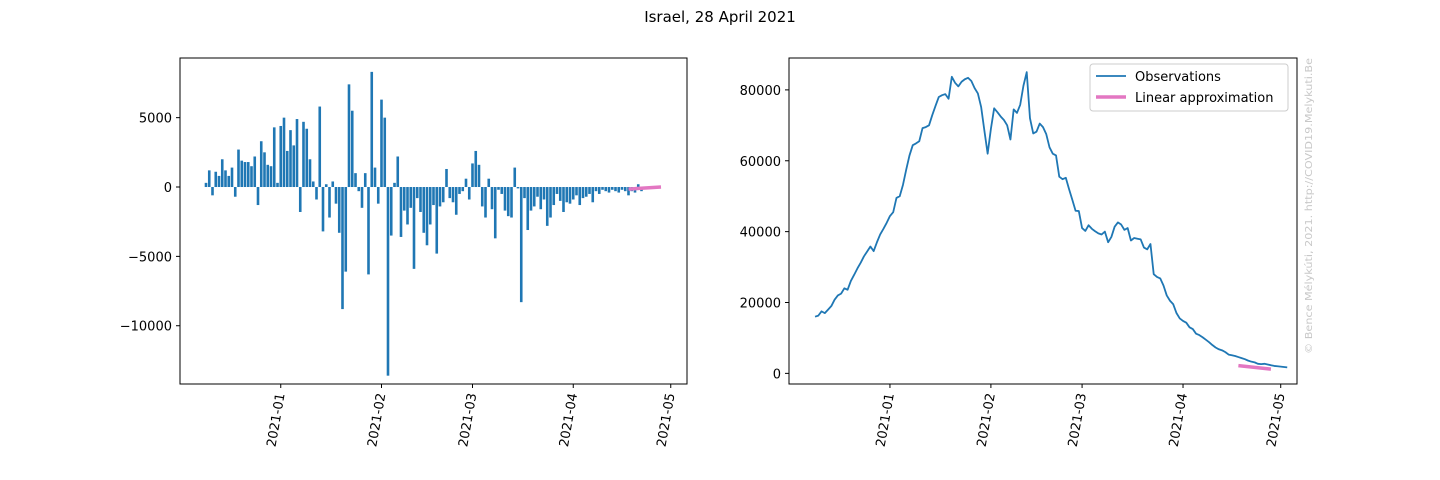  What do you see at coordinates (764, 233) in the screenshot?
I see `right-y-axis: 0 20000 40000 60000 80000` at bounding box center [764, 233].